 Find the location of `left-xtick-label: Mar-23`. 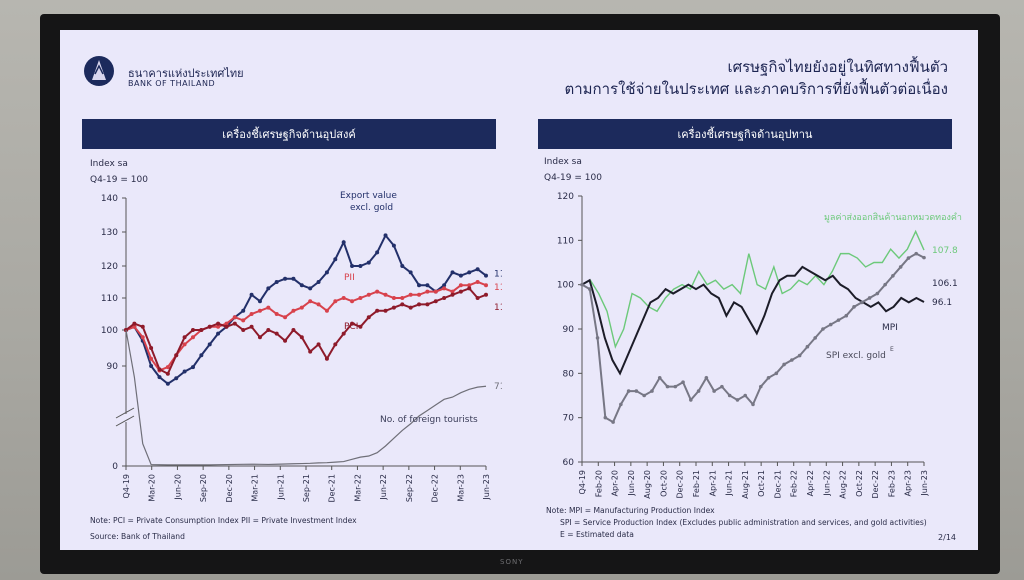

left-xtick-label: Mar-23 is located at coordinates (460, 488).